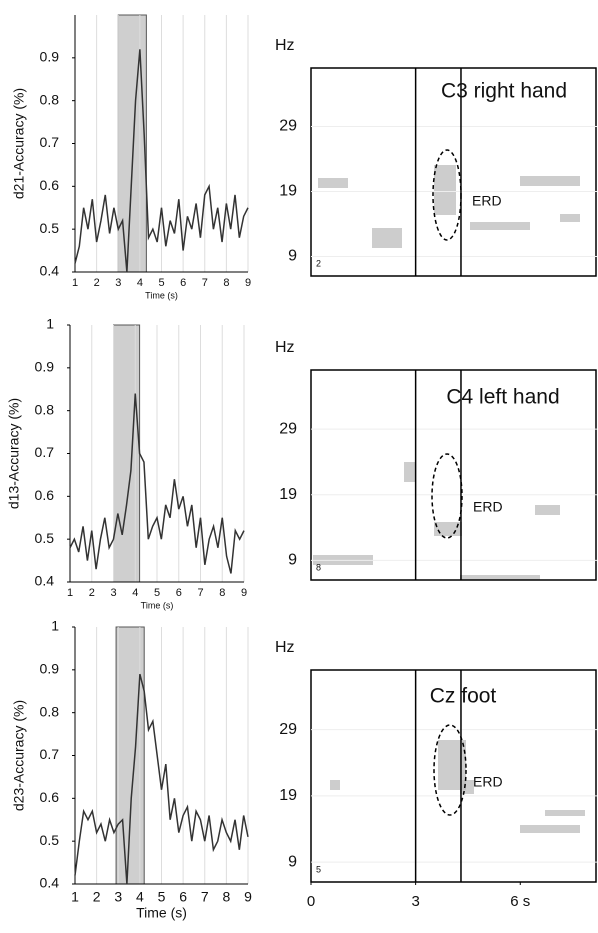 Image resolution: width=598 pixels, height=933 pixels. I want to click on panel-label: 2, so click(318, 263).